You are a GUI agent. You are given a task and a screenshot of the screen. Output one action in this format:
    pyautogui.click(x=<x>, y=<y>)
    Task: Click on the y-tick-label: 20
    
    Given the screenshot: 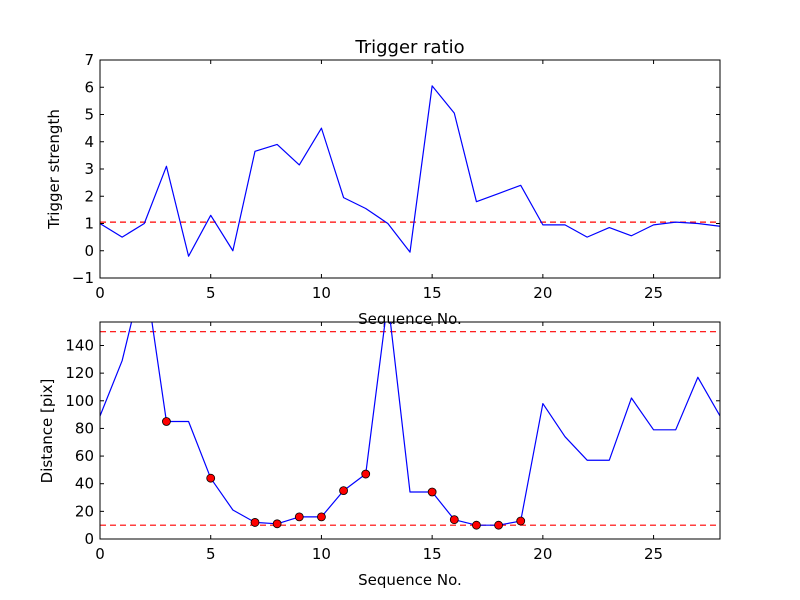 What is the action you would take?
    pyautogui.click(x=84, y=511)
    